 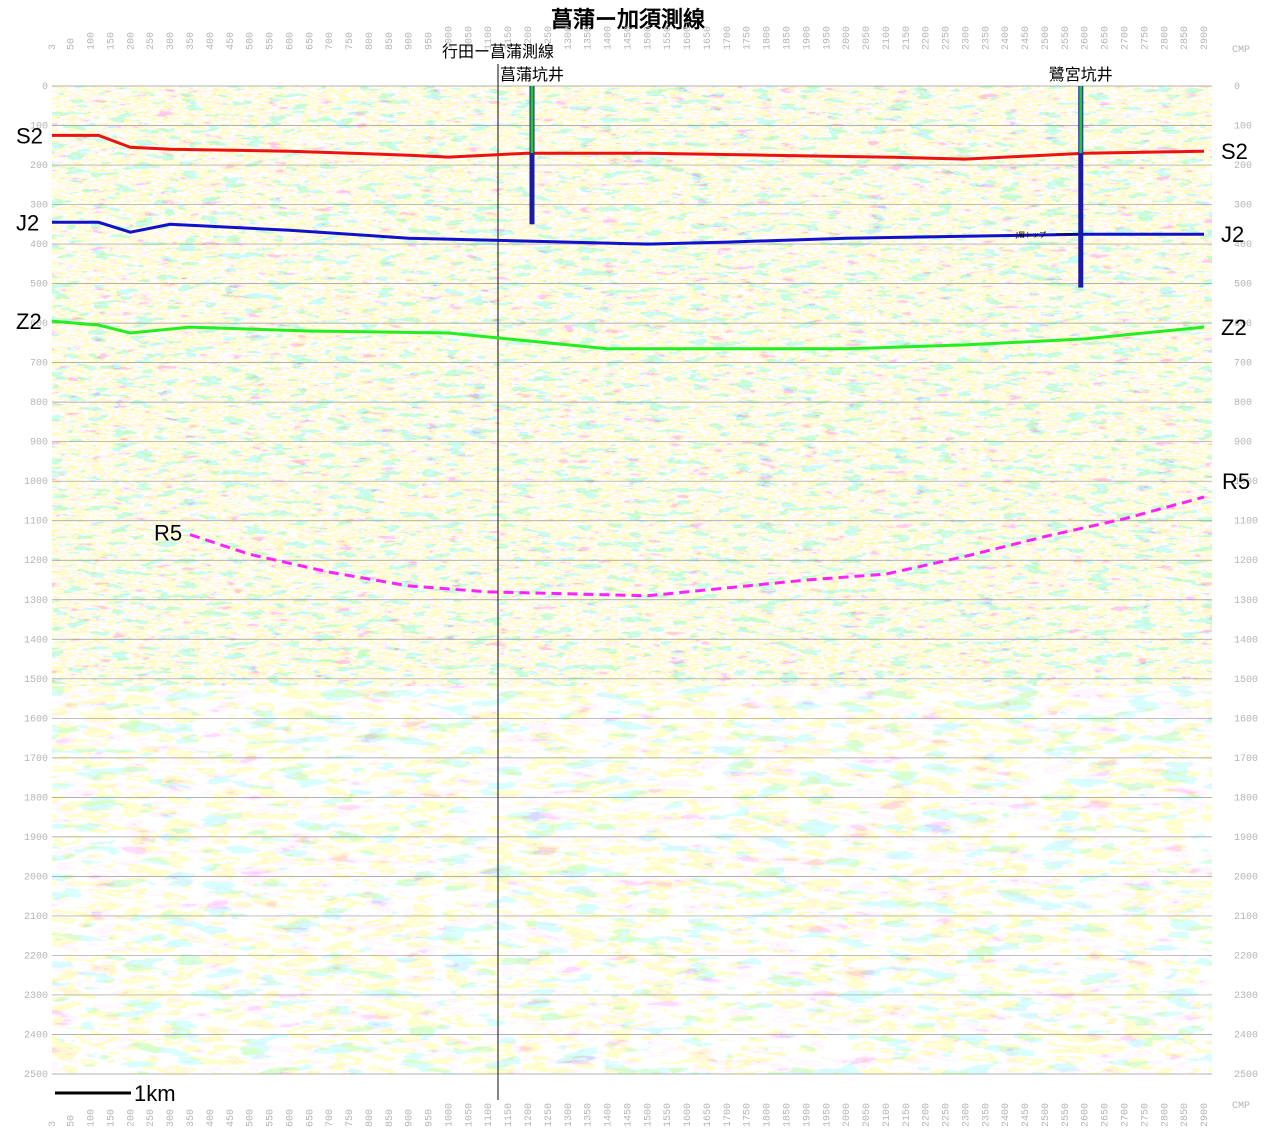 I want to click on cmp-tick-top: 800, so click(x=370, y=41).